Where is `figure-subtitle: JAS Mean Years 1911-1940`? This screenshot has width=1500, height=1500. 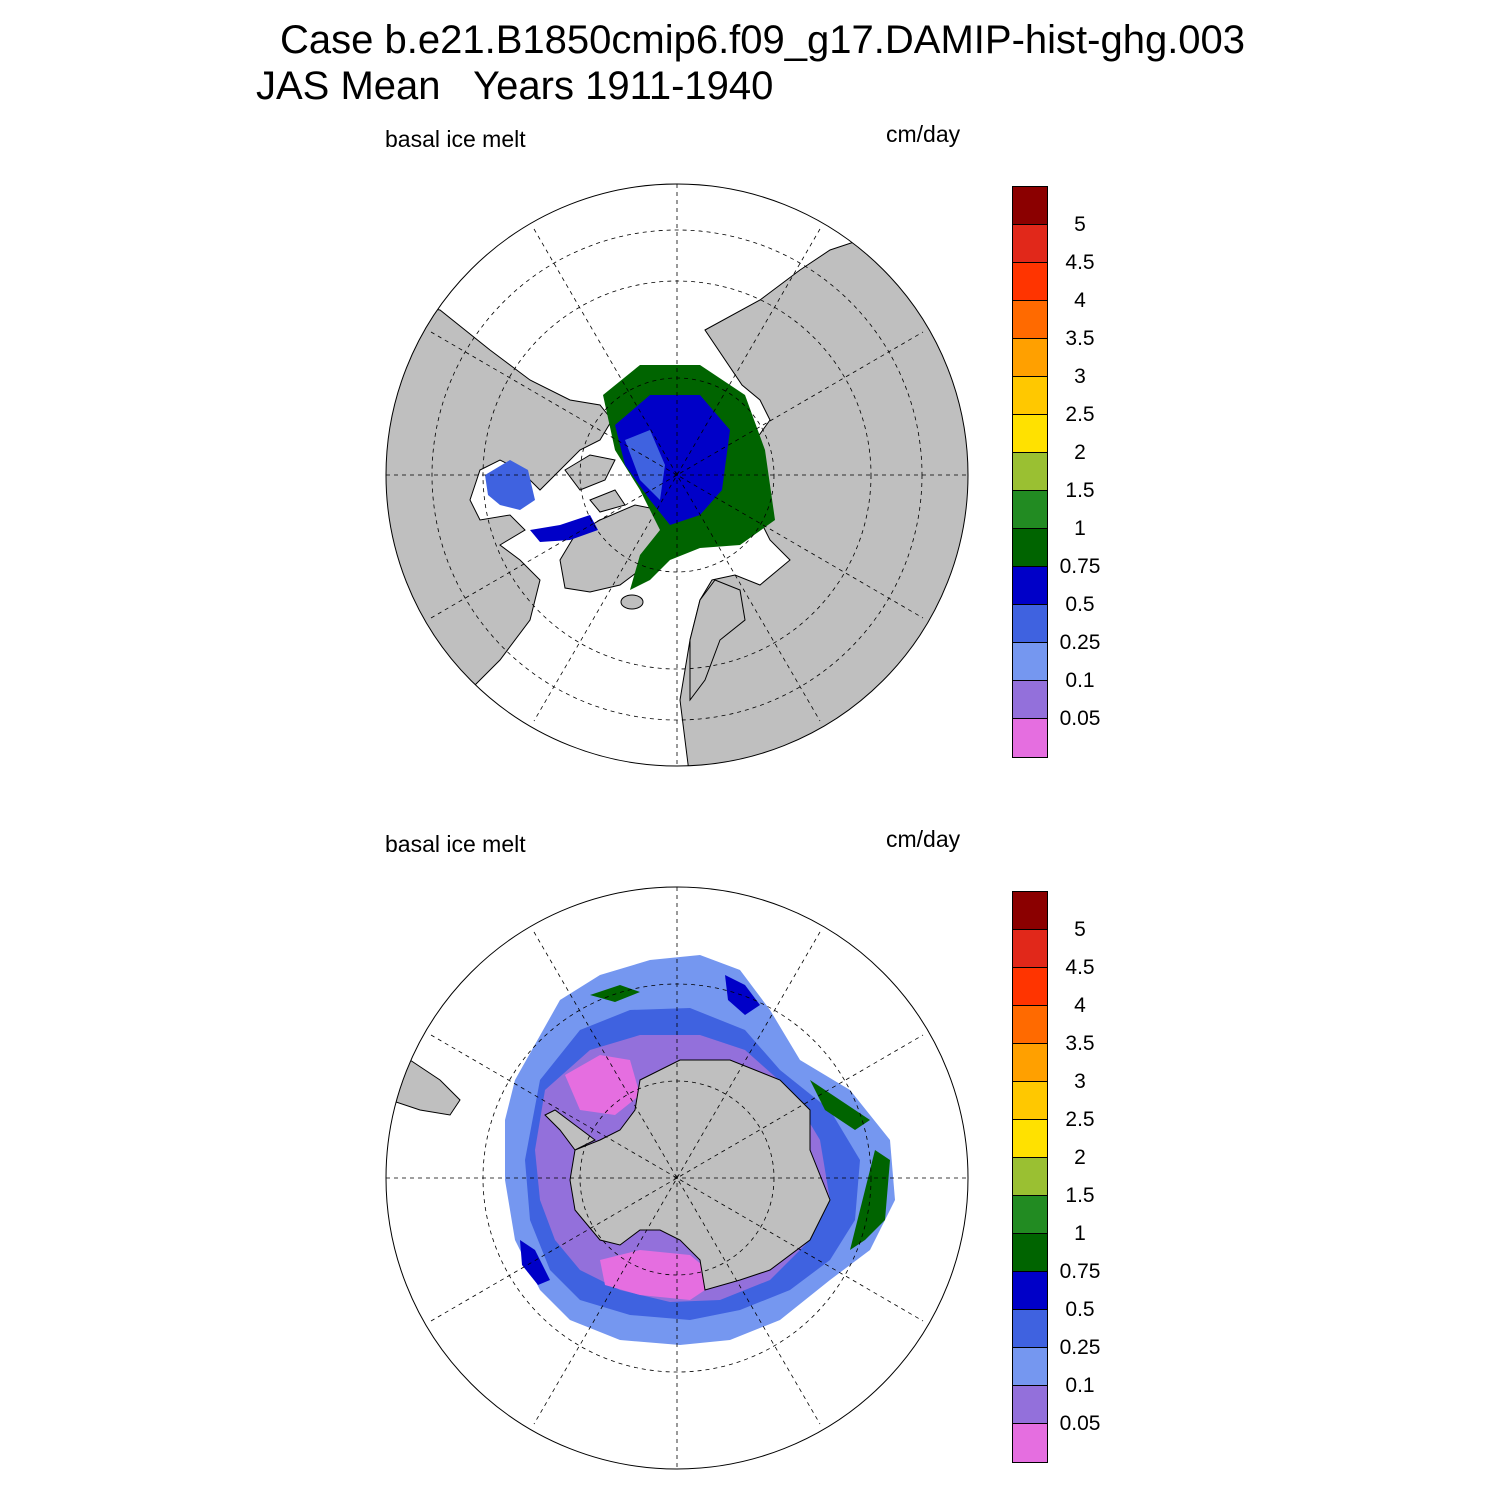 figure-subtitle: JAS Mean Years 1911-1940 is located at coordinates (515, 86).